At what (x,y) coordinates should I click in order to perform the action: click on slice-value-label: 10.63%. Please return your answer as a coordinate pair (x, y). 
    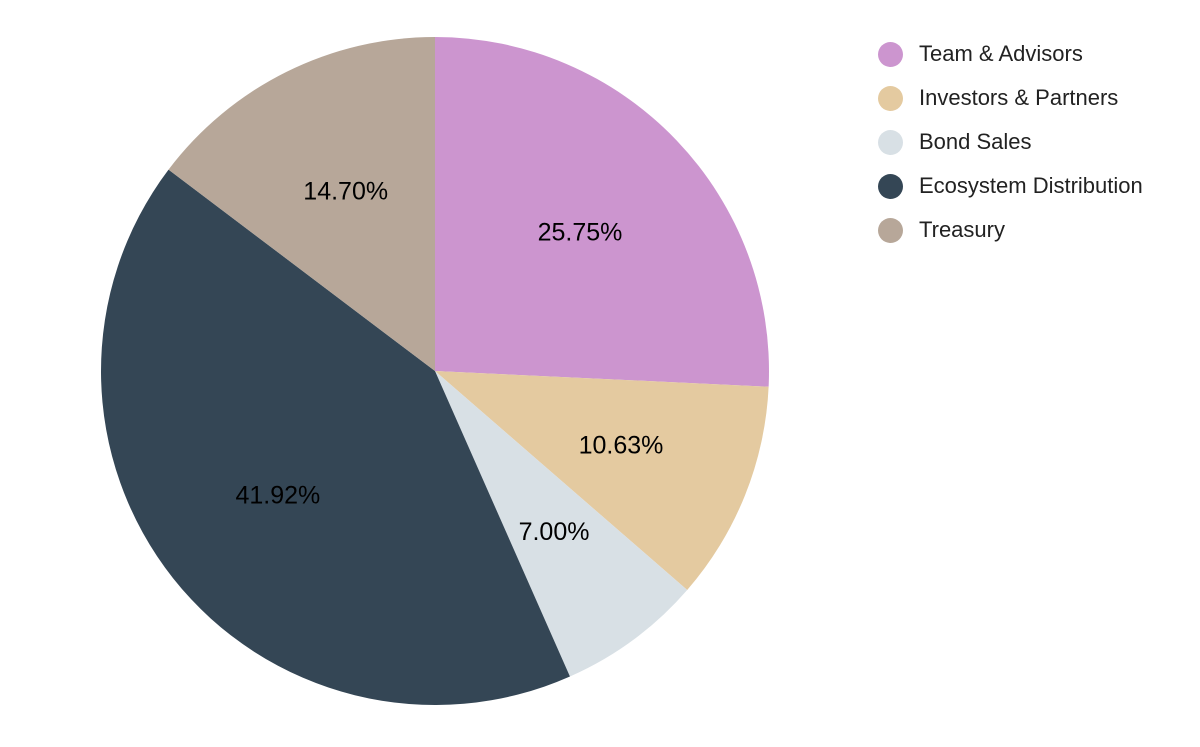
    Looking at the image, I should click on (621, 446).